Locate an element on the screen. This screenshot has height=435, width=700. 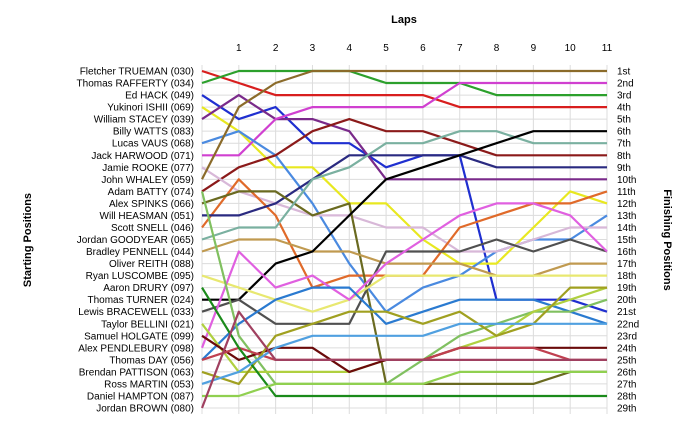
starting-position-label: Will HEASMAN (051) is located at coordinates (147, 216).